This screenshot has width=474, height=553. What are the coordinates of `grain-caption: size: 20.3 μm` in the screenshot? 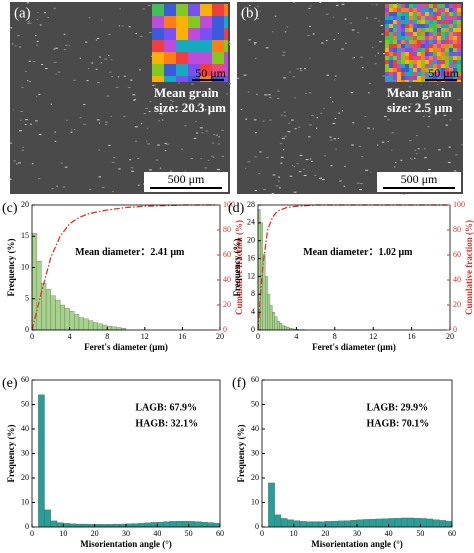 It's located at (190, 107).